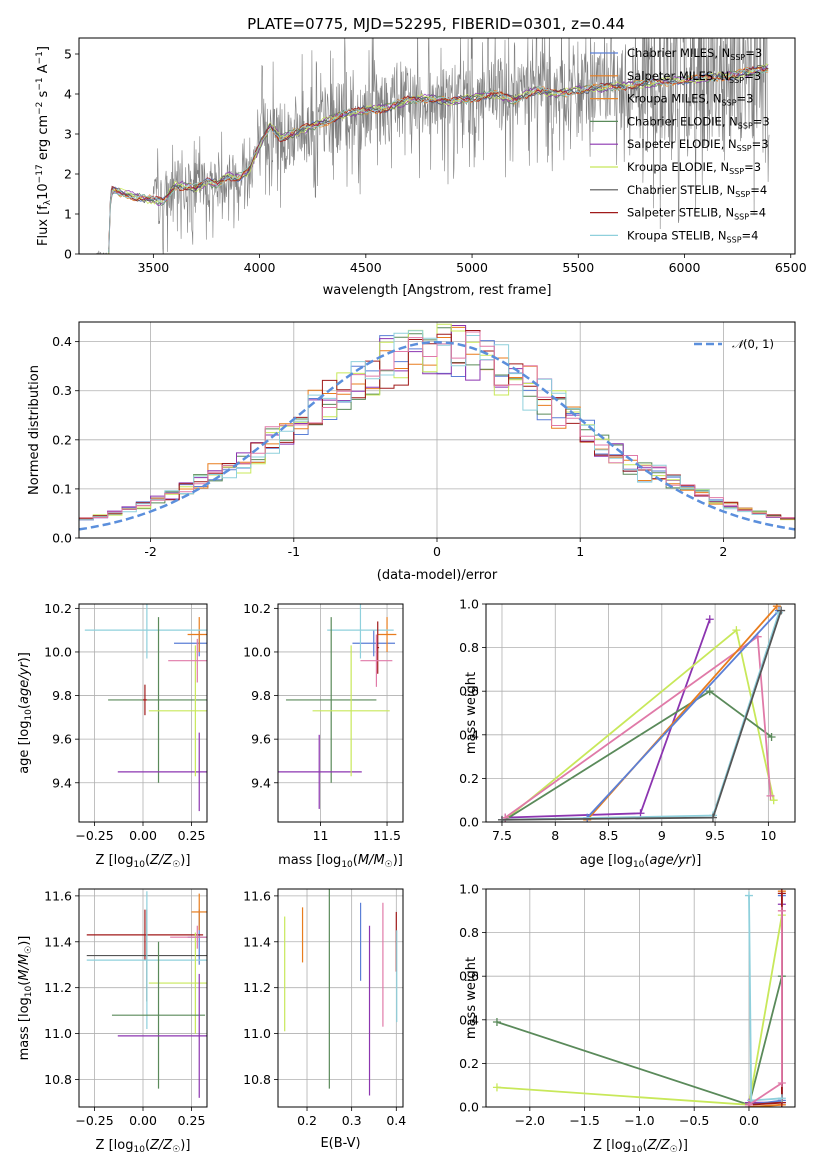  I want to click on x-tick-label: 0.2, so click(307, 1120).